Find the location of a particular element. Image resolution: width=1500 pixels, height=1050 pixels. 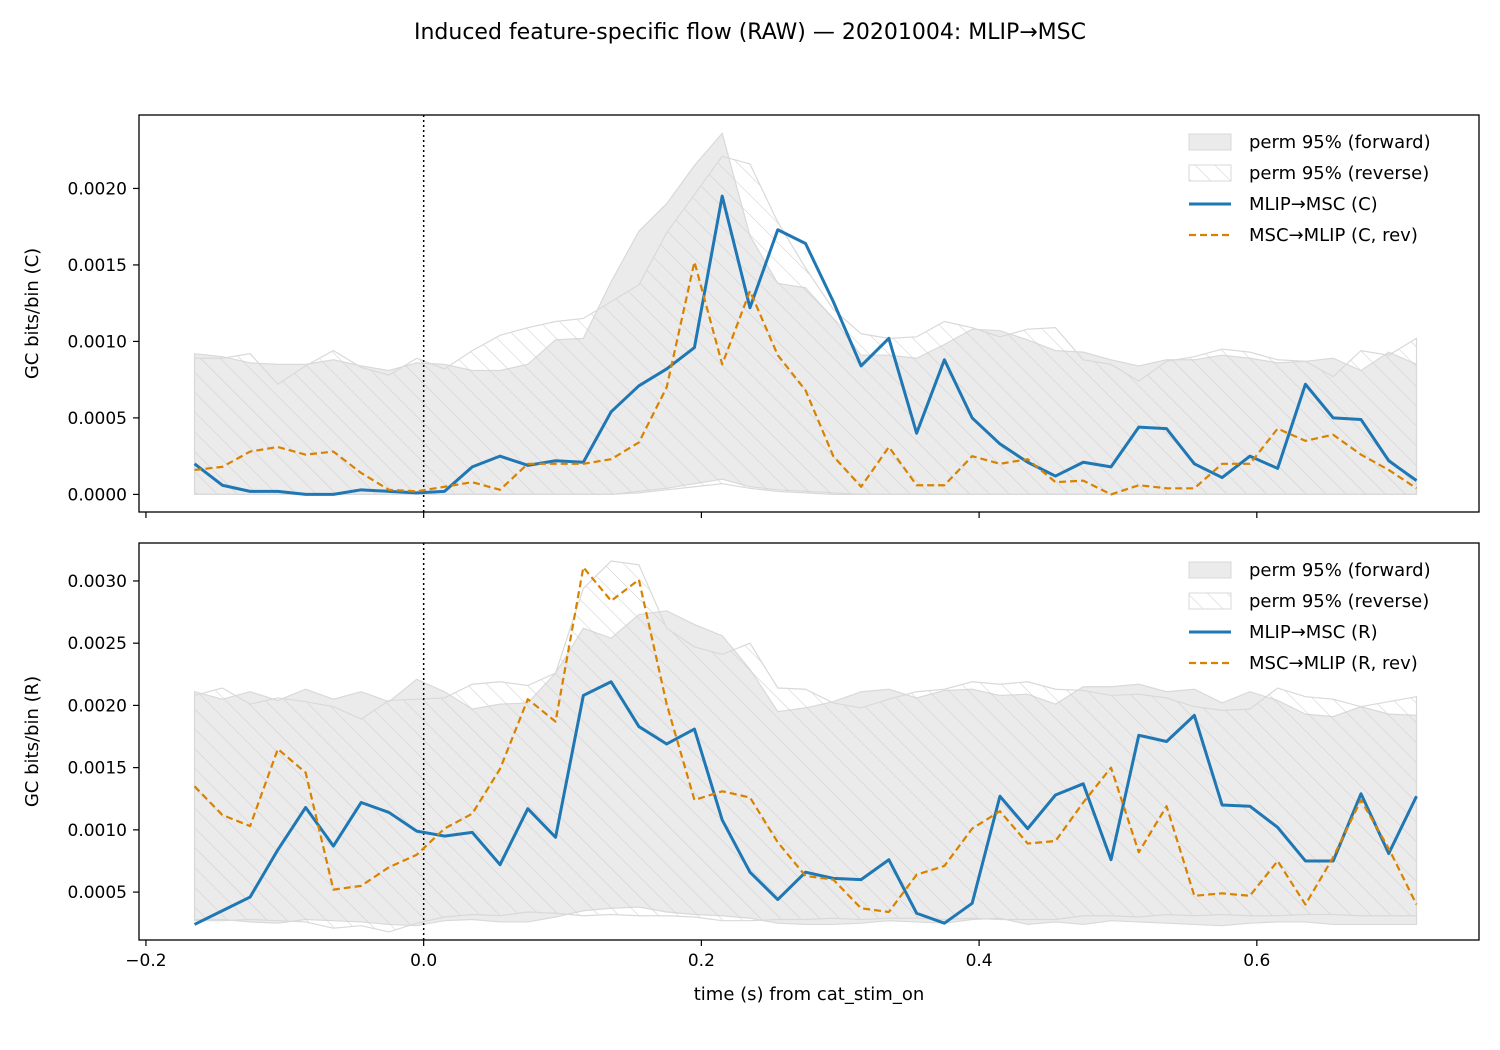

top-legend-label: MLIP→MSC (C) is located at coordinates (1313, 204).